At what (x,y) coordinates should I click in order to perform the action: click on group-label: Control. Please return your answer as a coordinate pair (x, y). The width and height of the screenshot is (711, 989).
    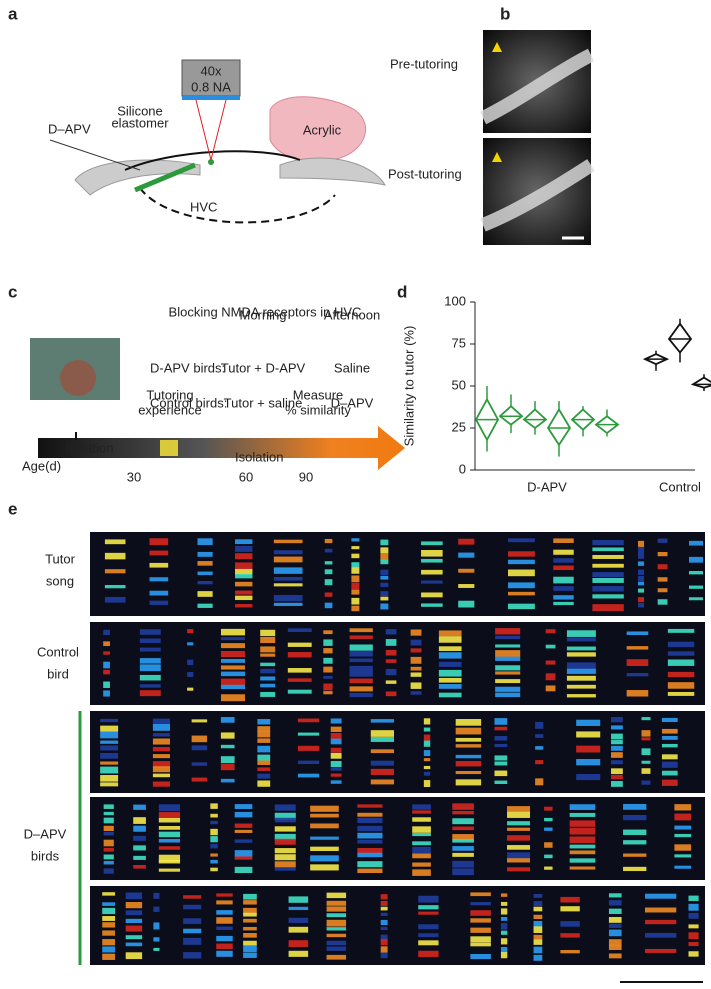
    Looking at the image, I should click on (680, 486).